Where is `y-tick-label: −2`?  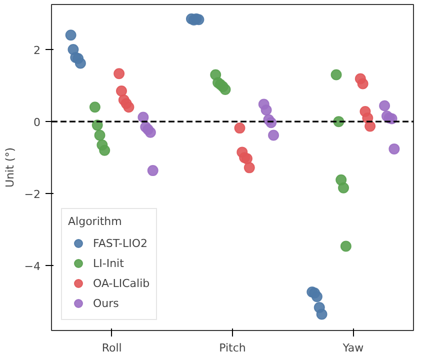 y-tick-label: −2 is located at coordinates (32, 195).